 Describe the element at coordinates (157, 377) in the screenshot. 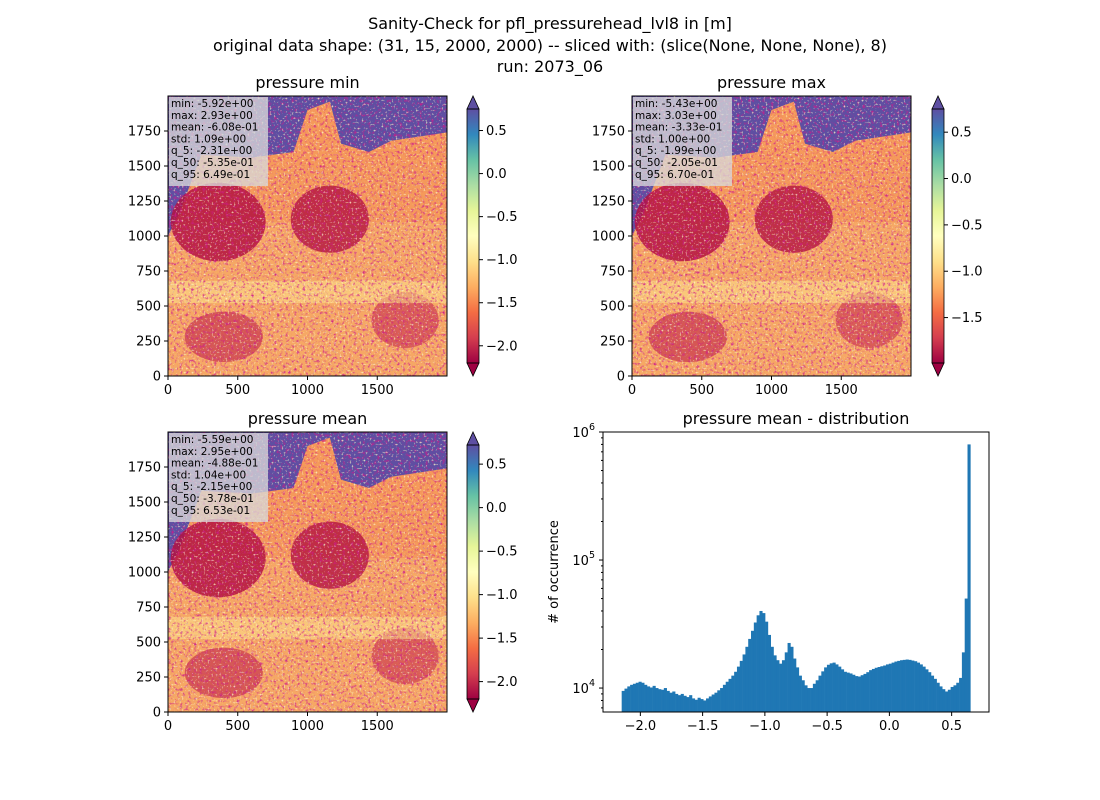

I see `y-tick-label: 0` at that location.